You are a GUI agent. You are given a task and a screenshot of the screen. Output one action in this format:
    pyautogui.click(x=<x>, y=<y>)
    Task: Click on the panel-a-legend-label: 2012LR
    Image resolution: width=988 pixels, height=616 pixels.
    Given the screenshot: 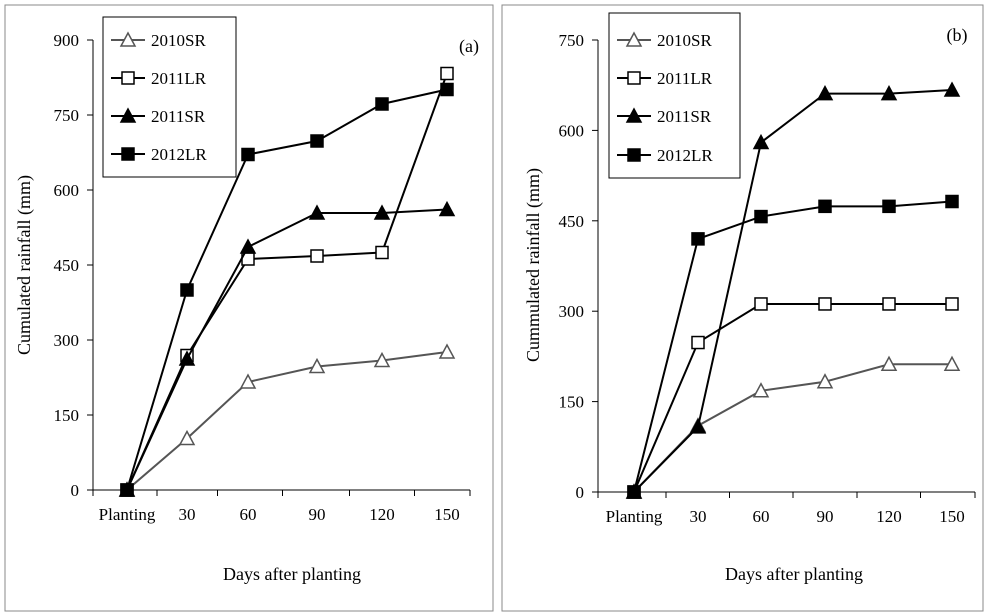 What is the action you would take?
    pyautogui.click(x=179, y=154)
    